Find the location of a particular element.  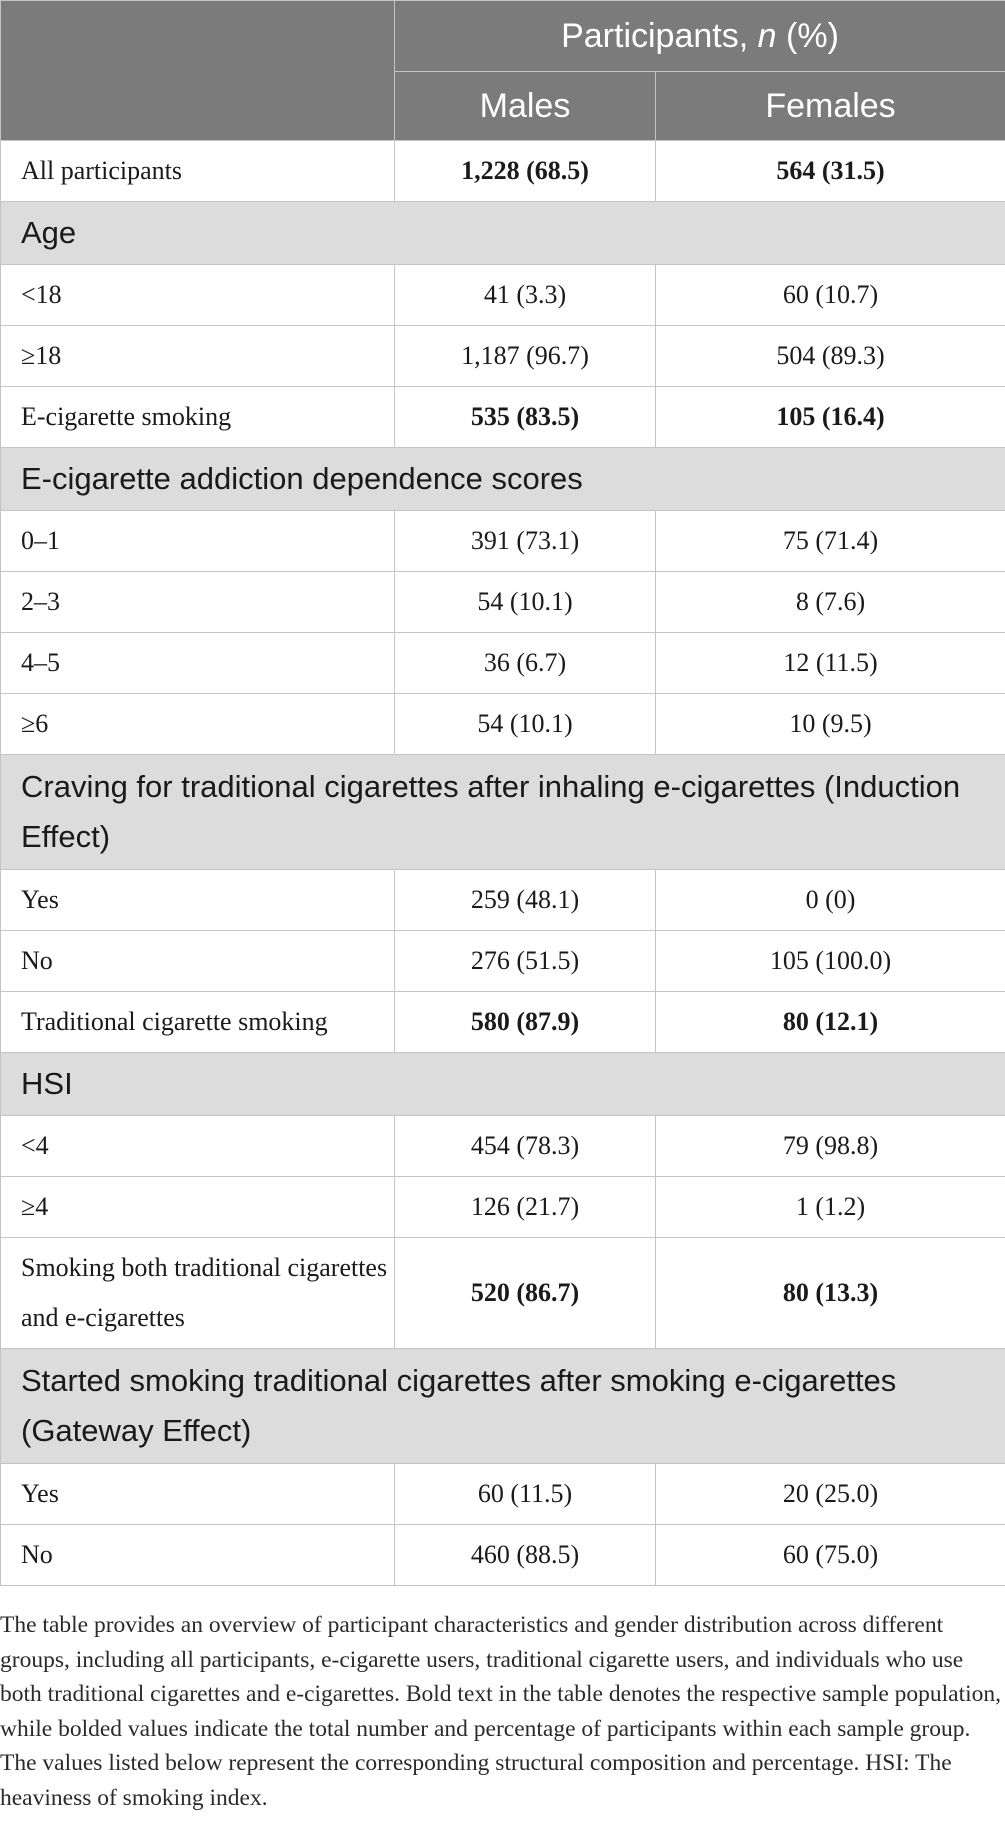

males-value: 60 (11.5) is located at coordinates (525, 1494).